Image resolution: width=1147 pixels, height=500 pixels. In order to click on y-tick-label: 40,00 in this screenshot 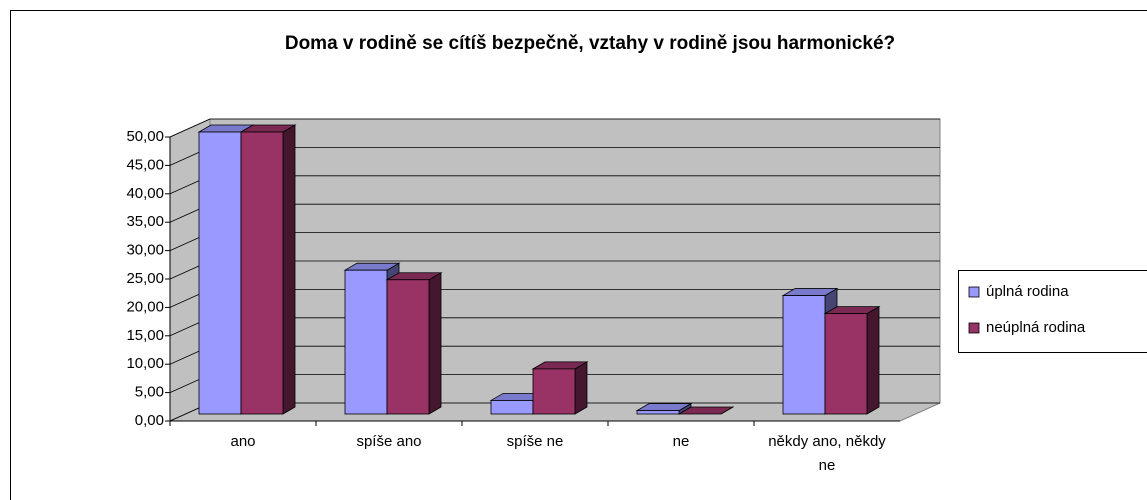, I will do `click(145, 193)`.